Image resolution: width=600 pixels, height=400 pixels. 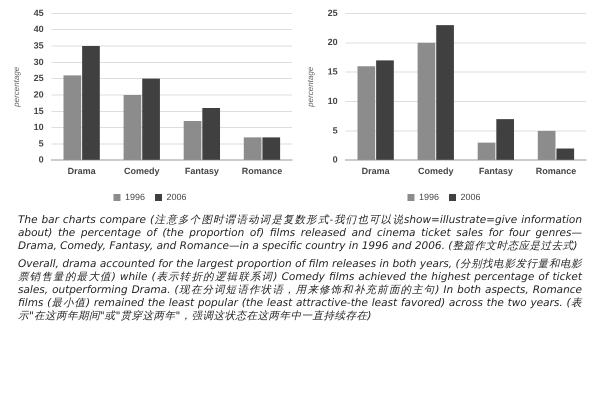 What do you see at coordinates (39, 29) in the screenshot?
I see `y-tick-label: 40` at bounding box center [39, 29].